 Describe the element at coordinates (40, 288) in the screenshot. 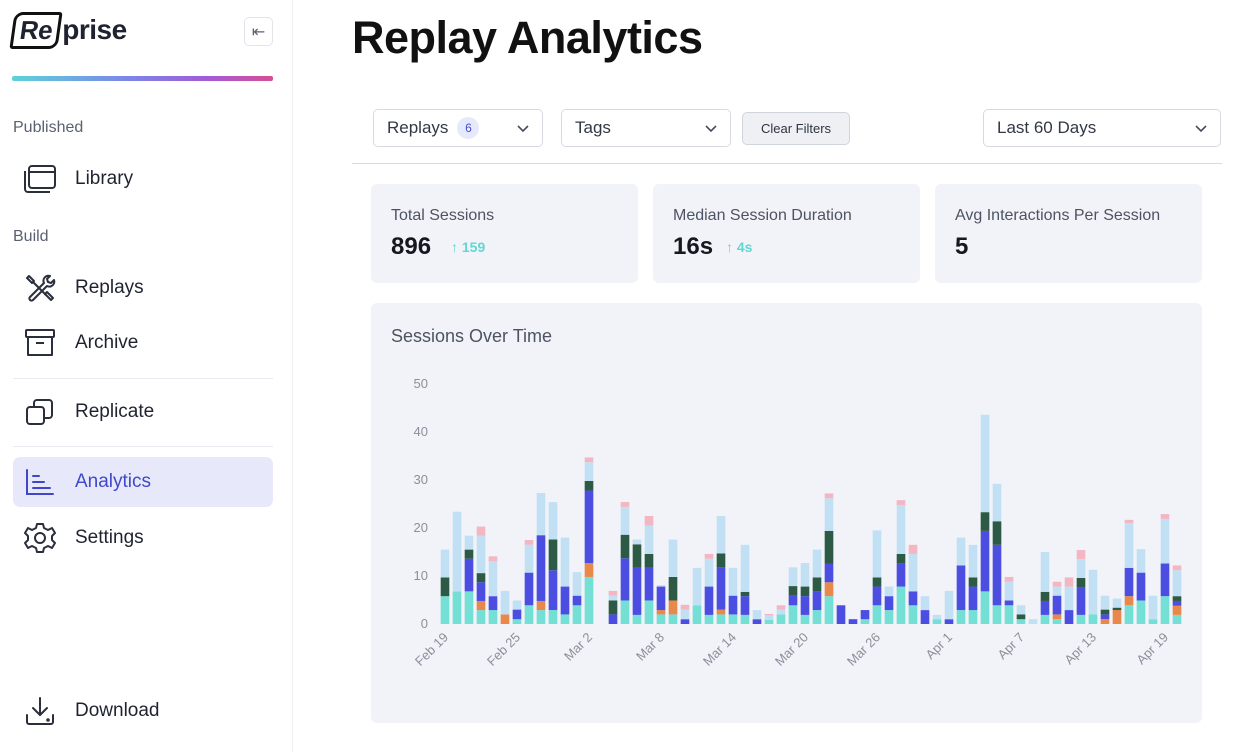

I see `tools-icon` at that location.